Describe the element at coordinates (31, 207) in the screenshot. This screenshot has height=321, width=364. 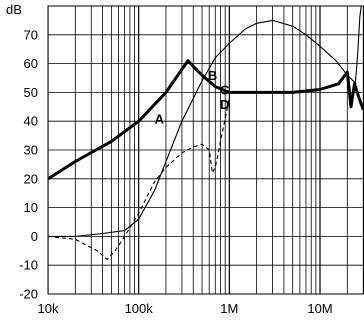
I see `y-tick-label: 10` at that location.